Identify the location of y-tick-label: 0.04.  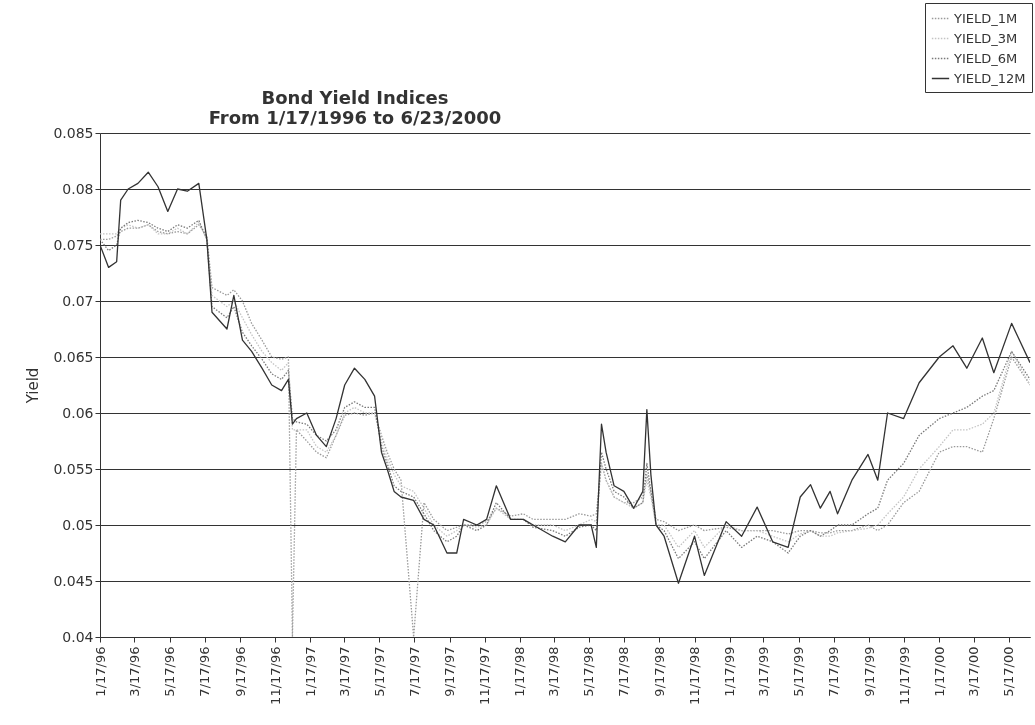
(78, 636).